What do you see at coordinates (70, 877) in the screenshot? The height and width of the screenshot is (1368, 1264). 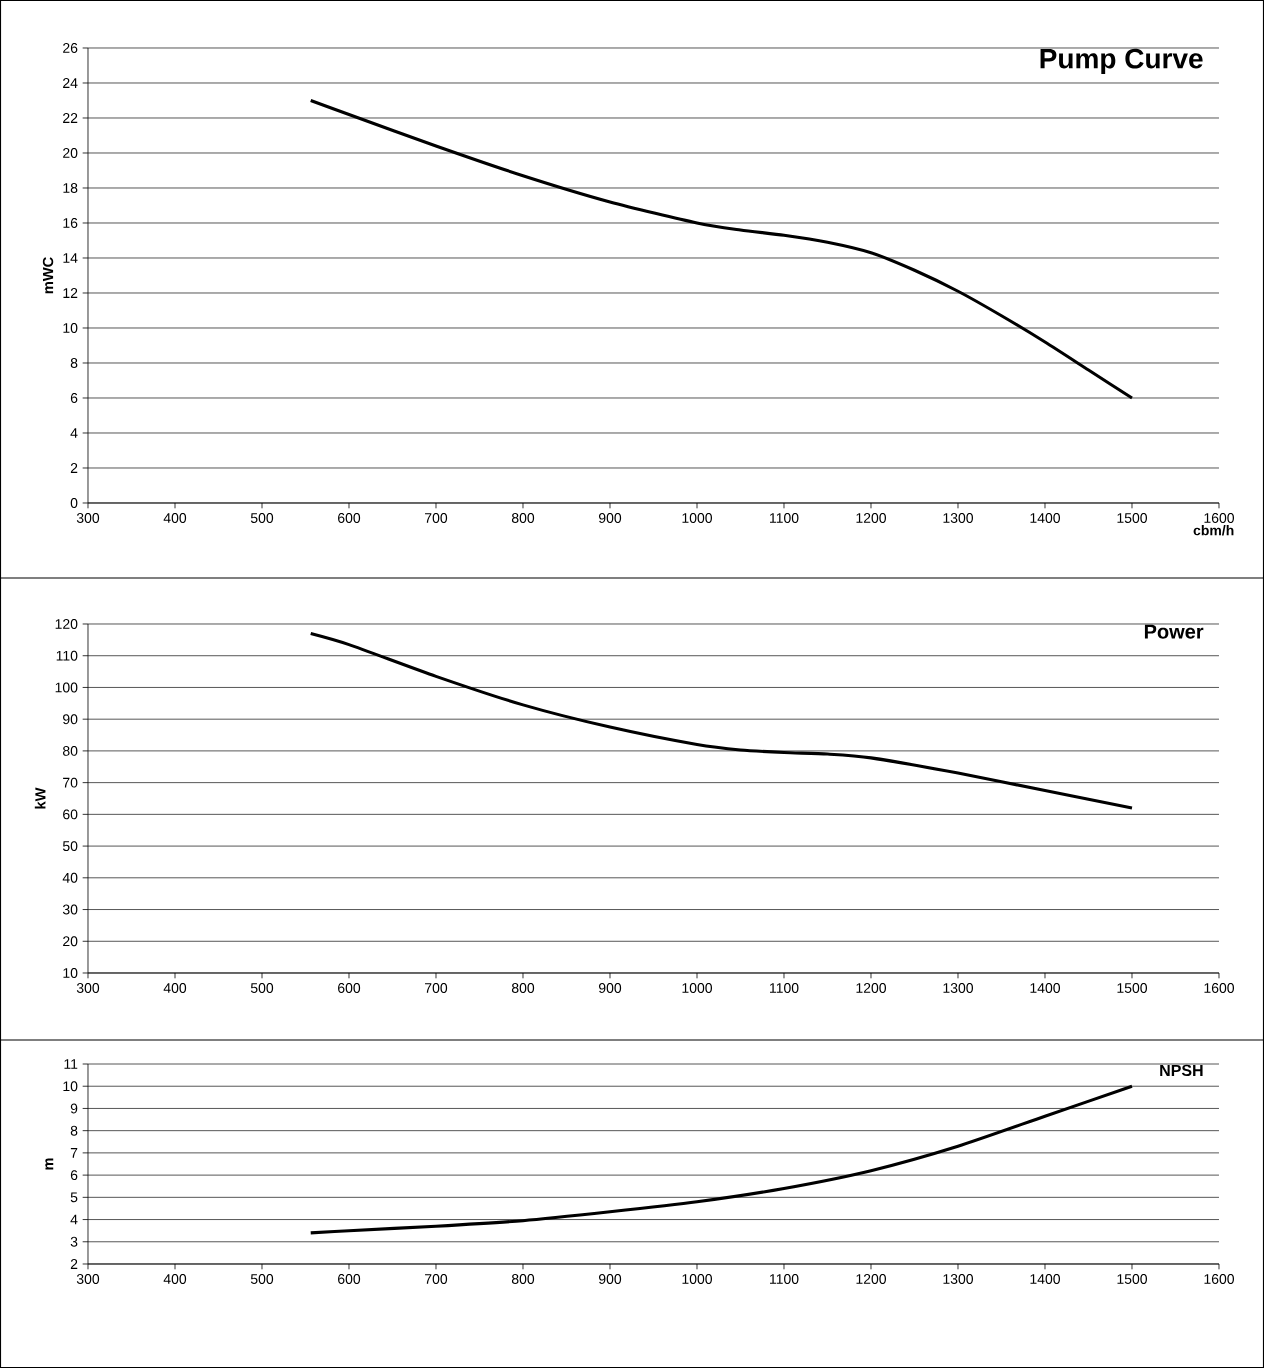 I see `y-tick-label: 40` at bounding box center [70, 877].